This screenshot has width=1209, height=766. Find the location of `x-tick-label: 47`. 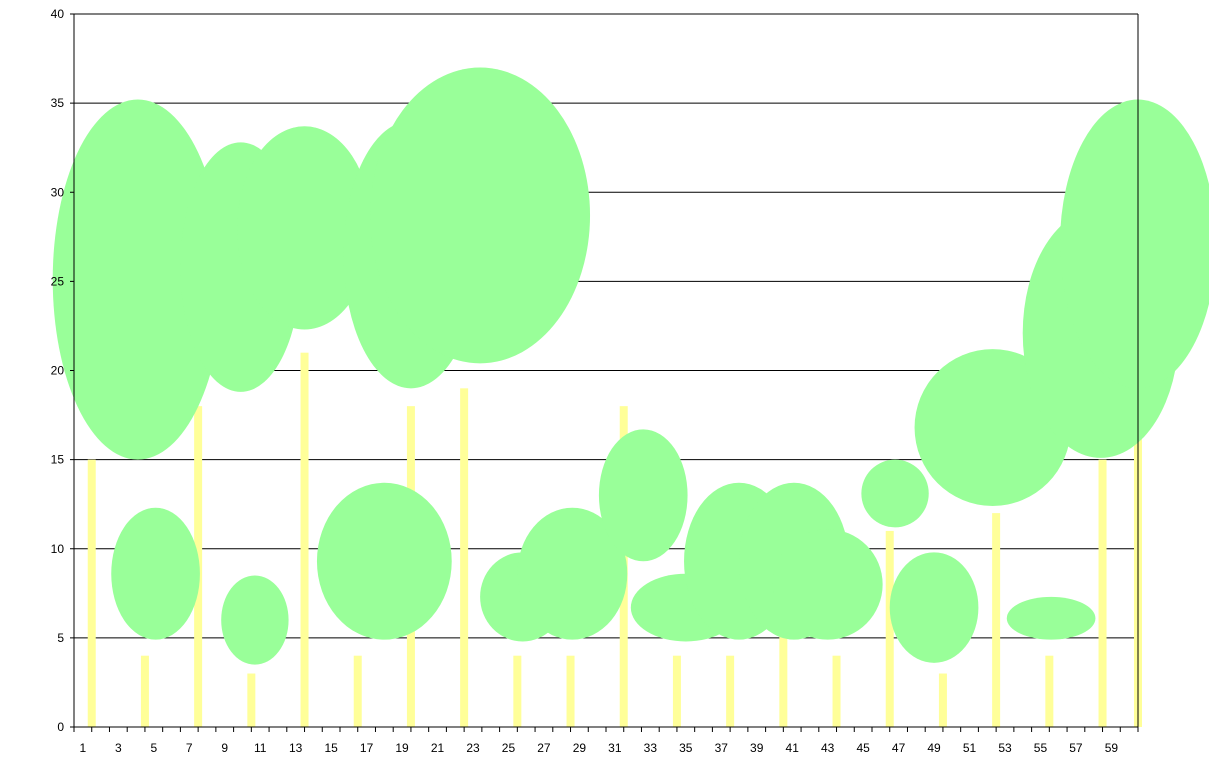

x-tick-label: 47 is located at coordinates (899, 748).